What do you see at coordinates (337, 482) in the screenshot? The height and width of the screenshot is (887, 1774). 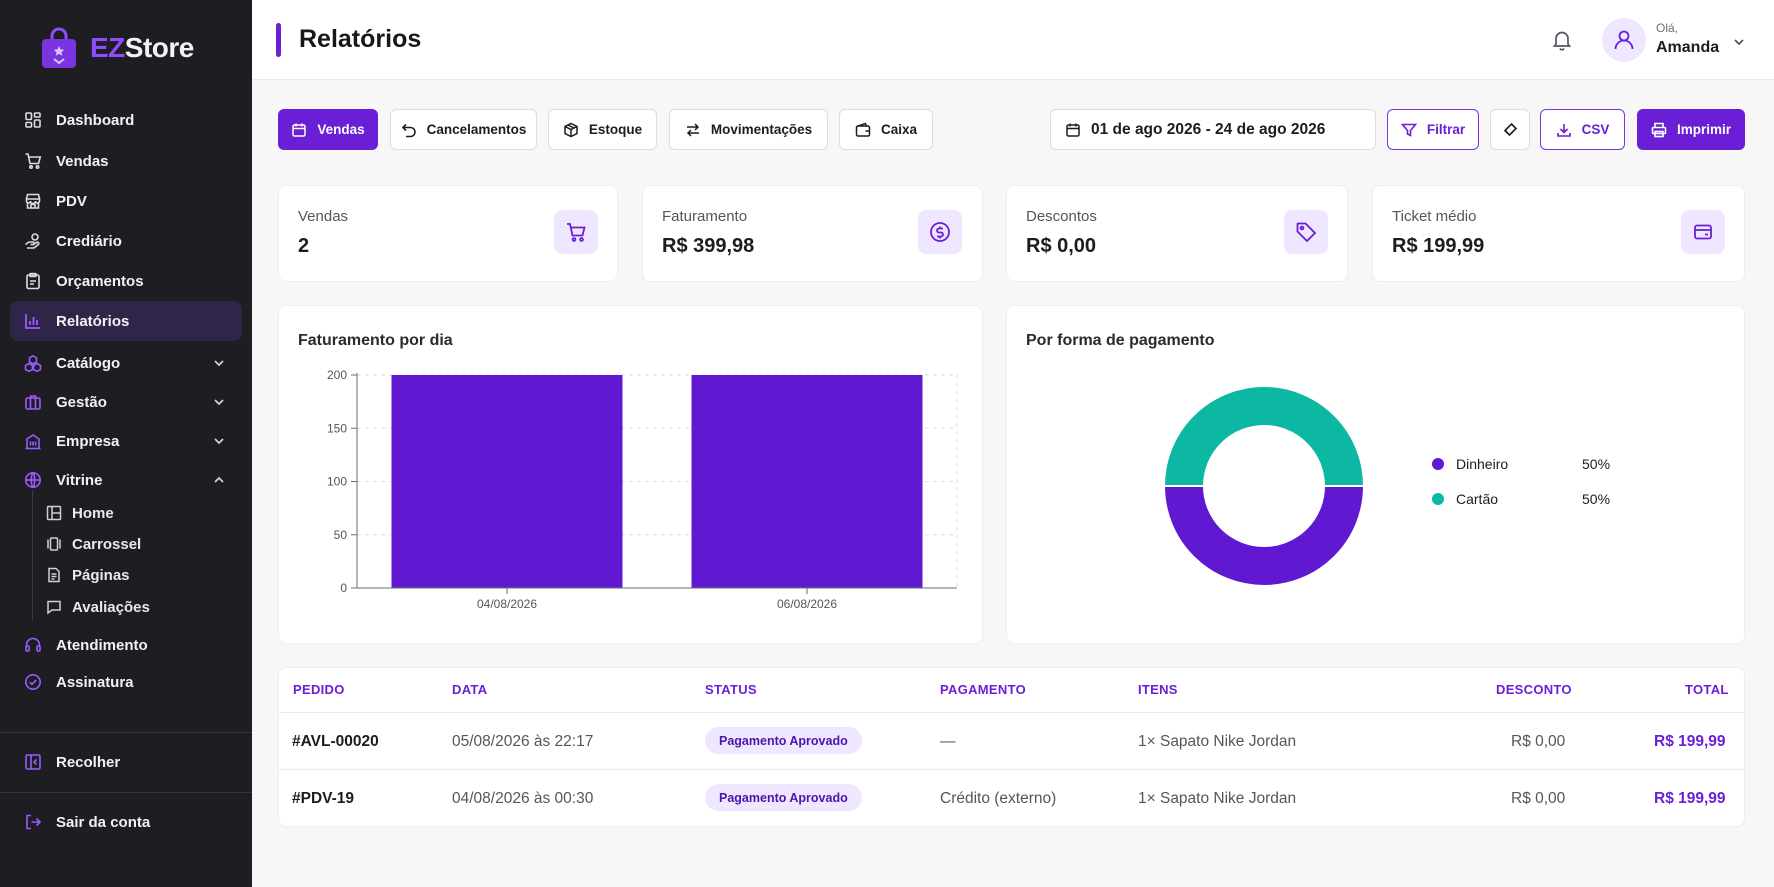 I see `y-tick-label: 100` at bounding box center [337, 482].